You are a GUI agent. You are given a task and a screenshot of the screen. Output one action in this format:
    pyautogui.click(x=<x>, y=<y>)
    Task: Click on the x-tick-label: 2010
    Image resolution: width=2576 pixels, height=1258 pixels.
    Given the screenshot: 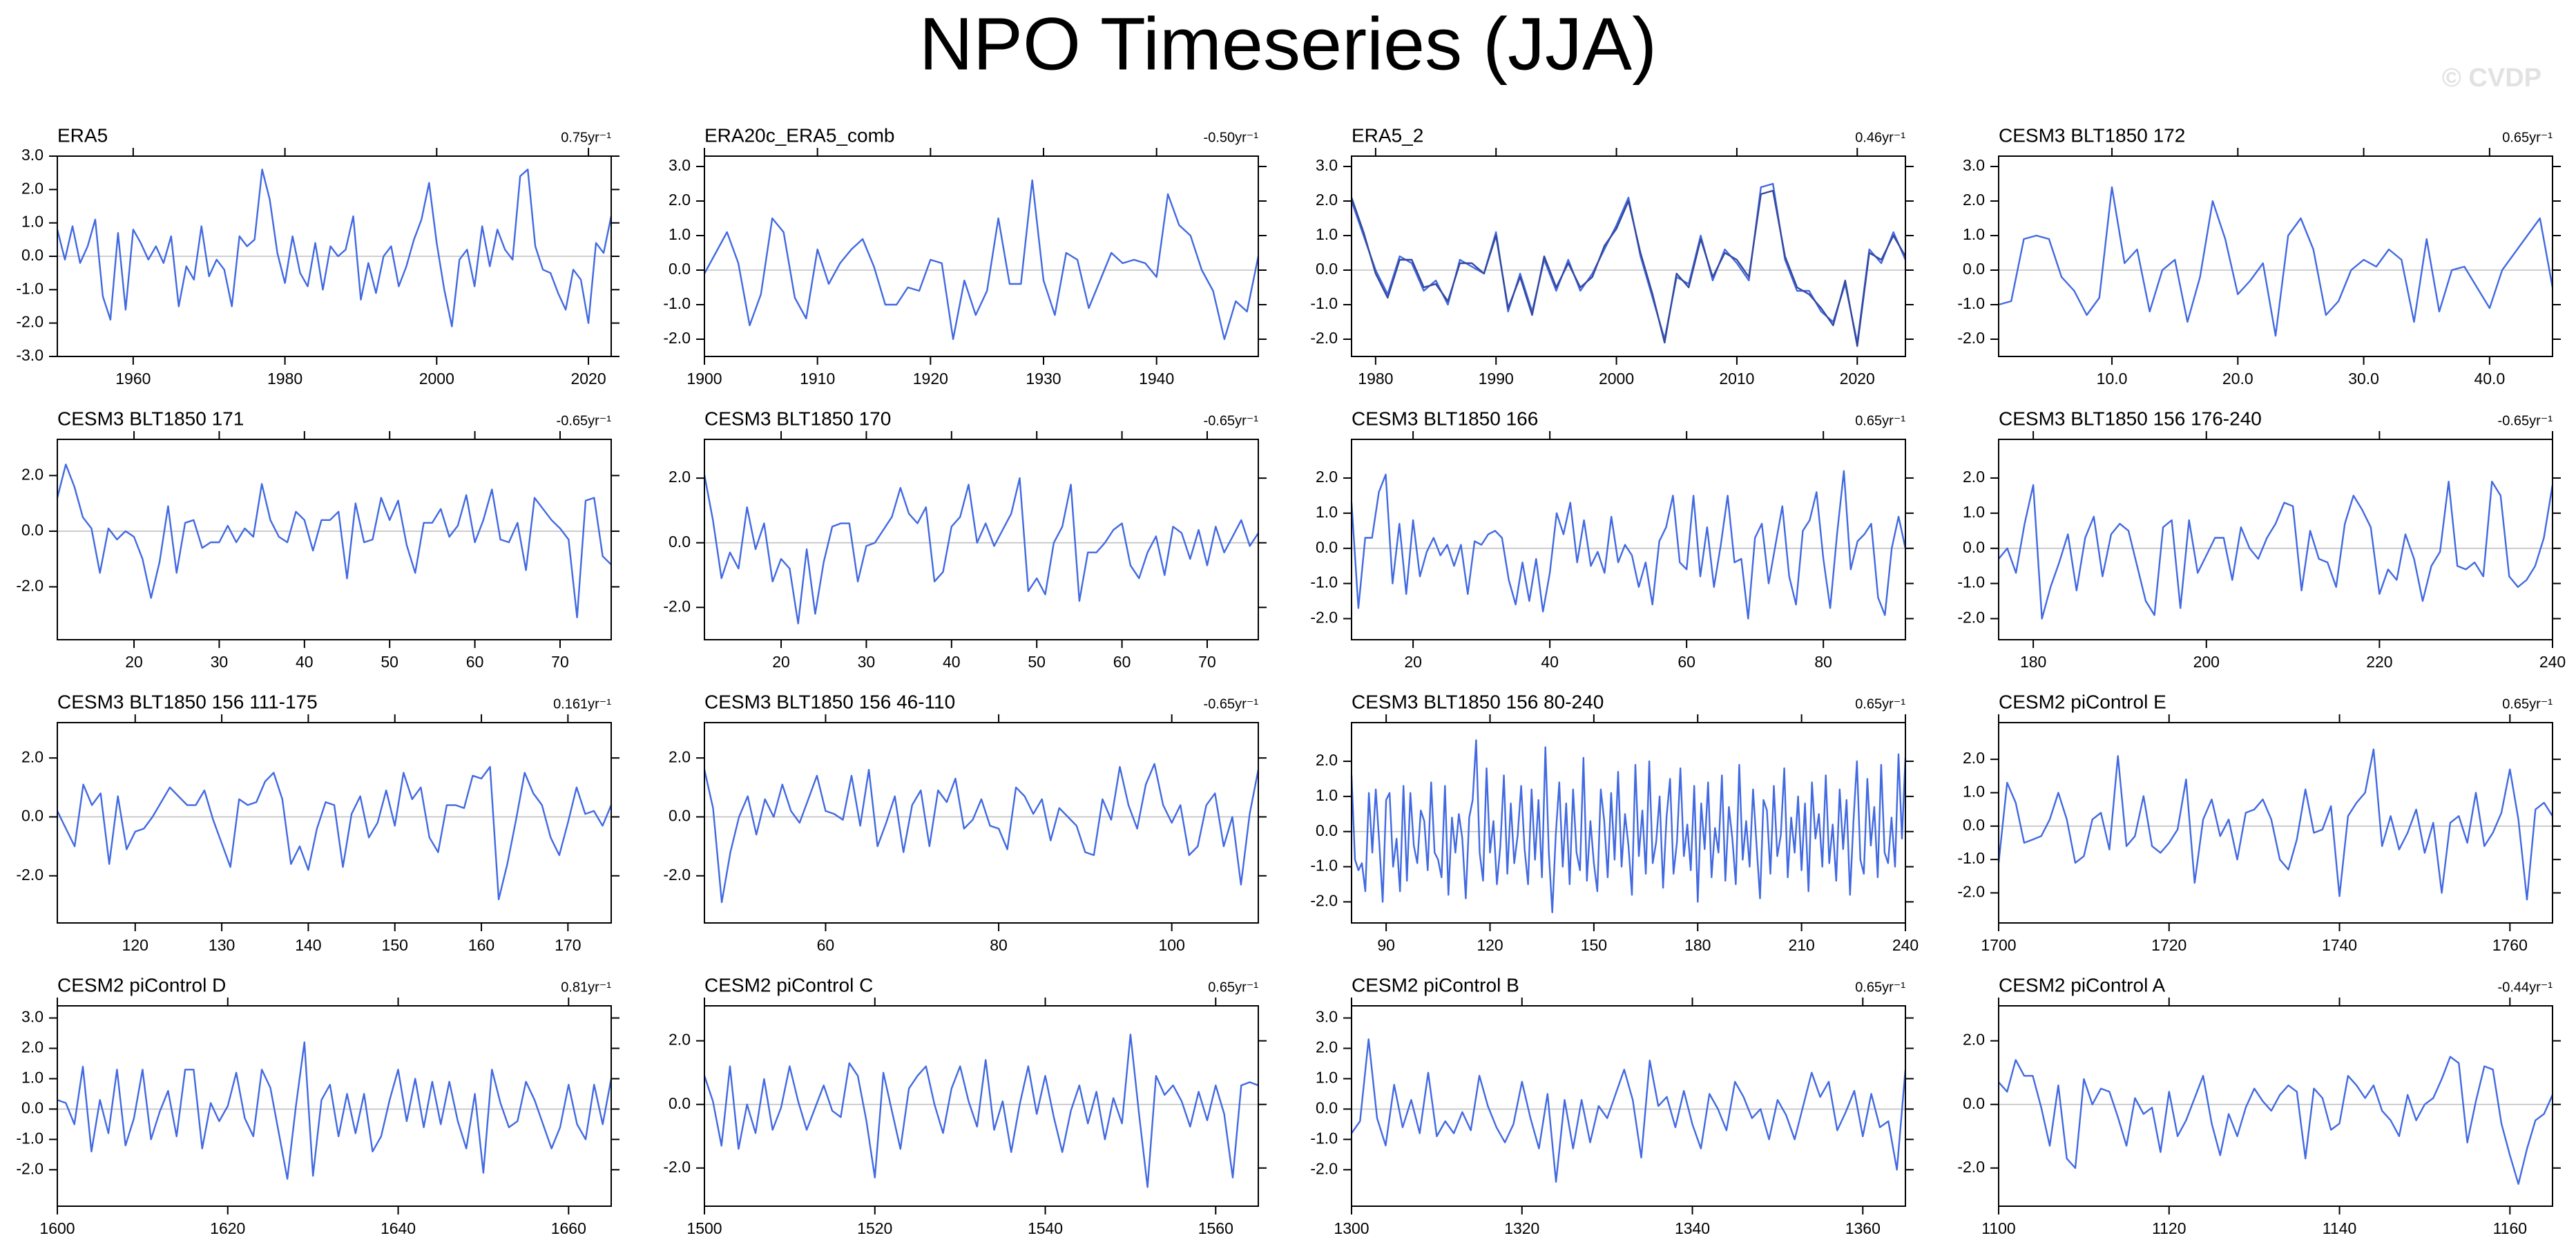 What is the action you would take?
    pyautogui.click(x=1736, y=379)
    